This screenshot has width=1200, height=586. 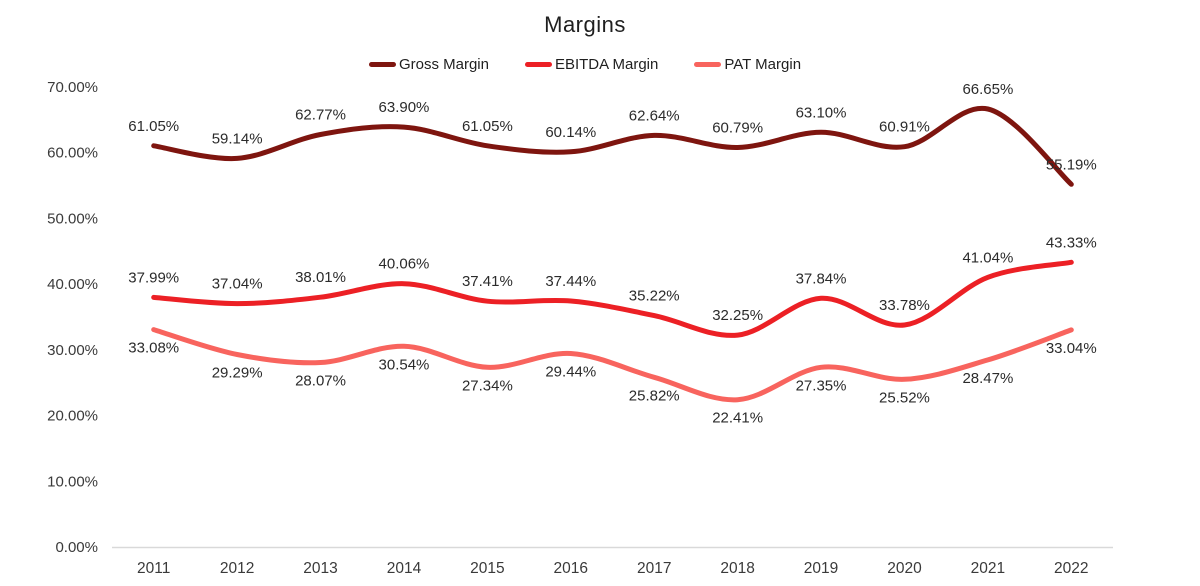 I want to click on data-label-gross-margin: 63.90%, so click(x=404, y=107).